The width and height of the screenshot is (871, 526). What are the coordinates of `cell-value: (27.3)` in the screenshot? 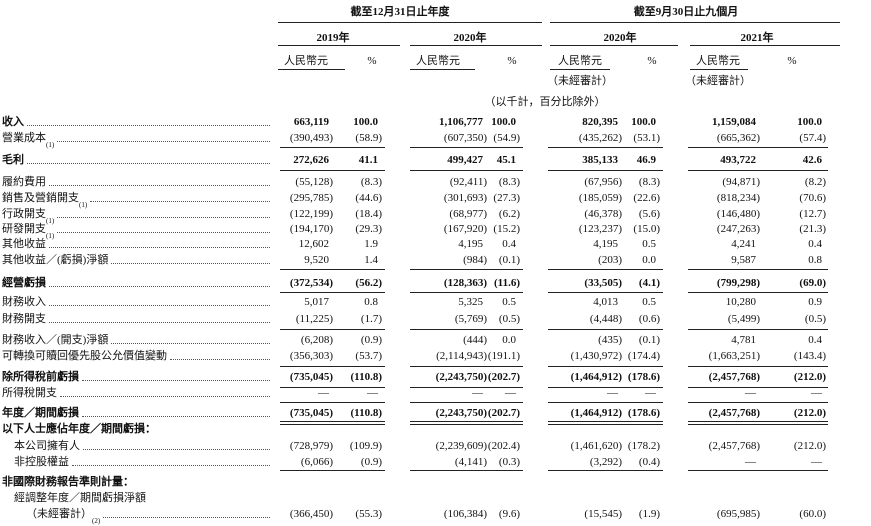 It's located at (506, 198).